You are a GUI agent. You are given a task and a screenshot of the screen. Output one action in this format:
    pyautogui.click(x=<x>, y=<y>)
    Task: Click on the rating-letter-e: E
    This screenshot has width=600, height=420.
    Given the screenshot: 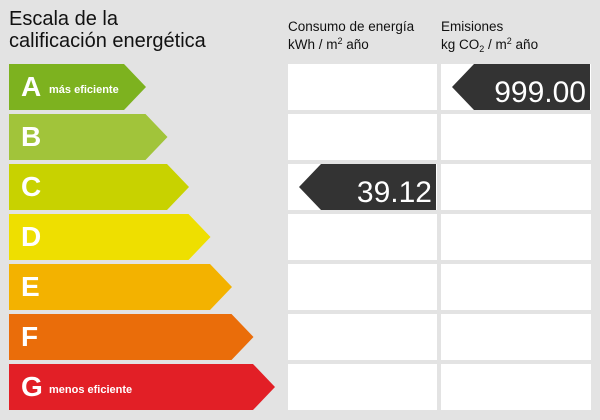 What is the action you would take?
    pyautogui.click(x=30, y=286)
    